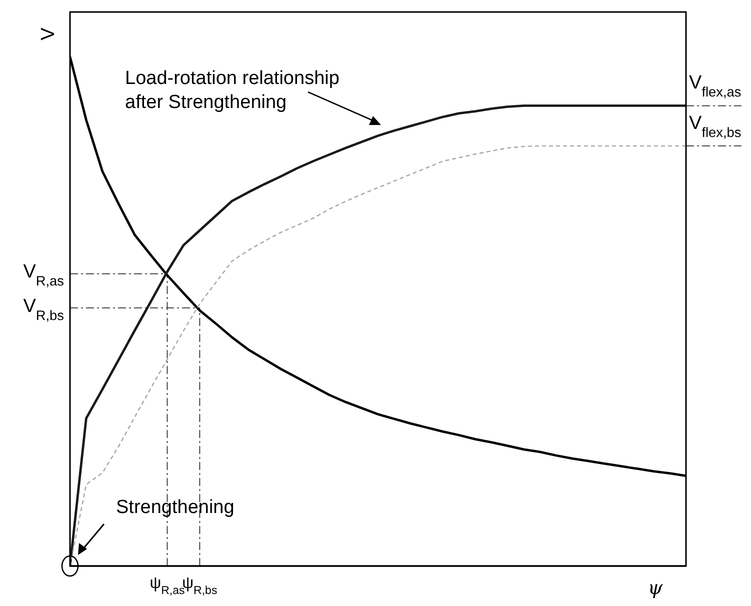 This screenshot has height=606, width=751. I want to click on ref-line-label: V$_{flex,as}$, so click(715, 86).